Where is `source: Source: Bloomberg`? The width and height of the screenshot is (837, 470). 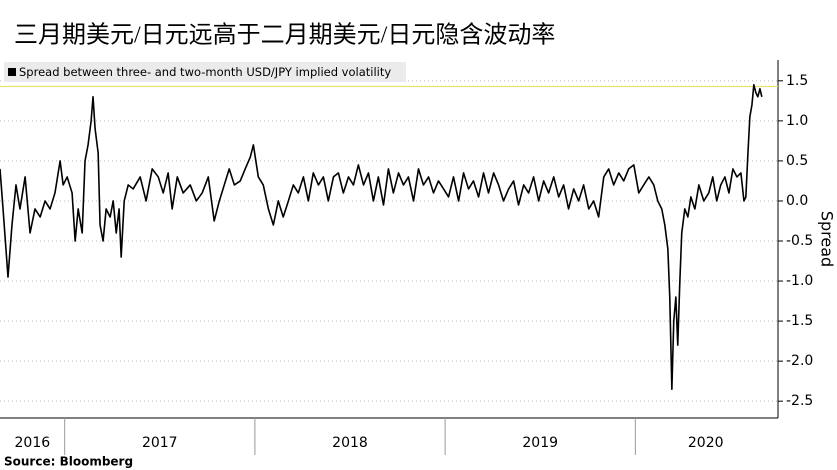 source: Source: Bloomberg is located at coordinates (68, 462).